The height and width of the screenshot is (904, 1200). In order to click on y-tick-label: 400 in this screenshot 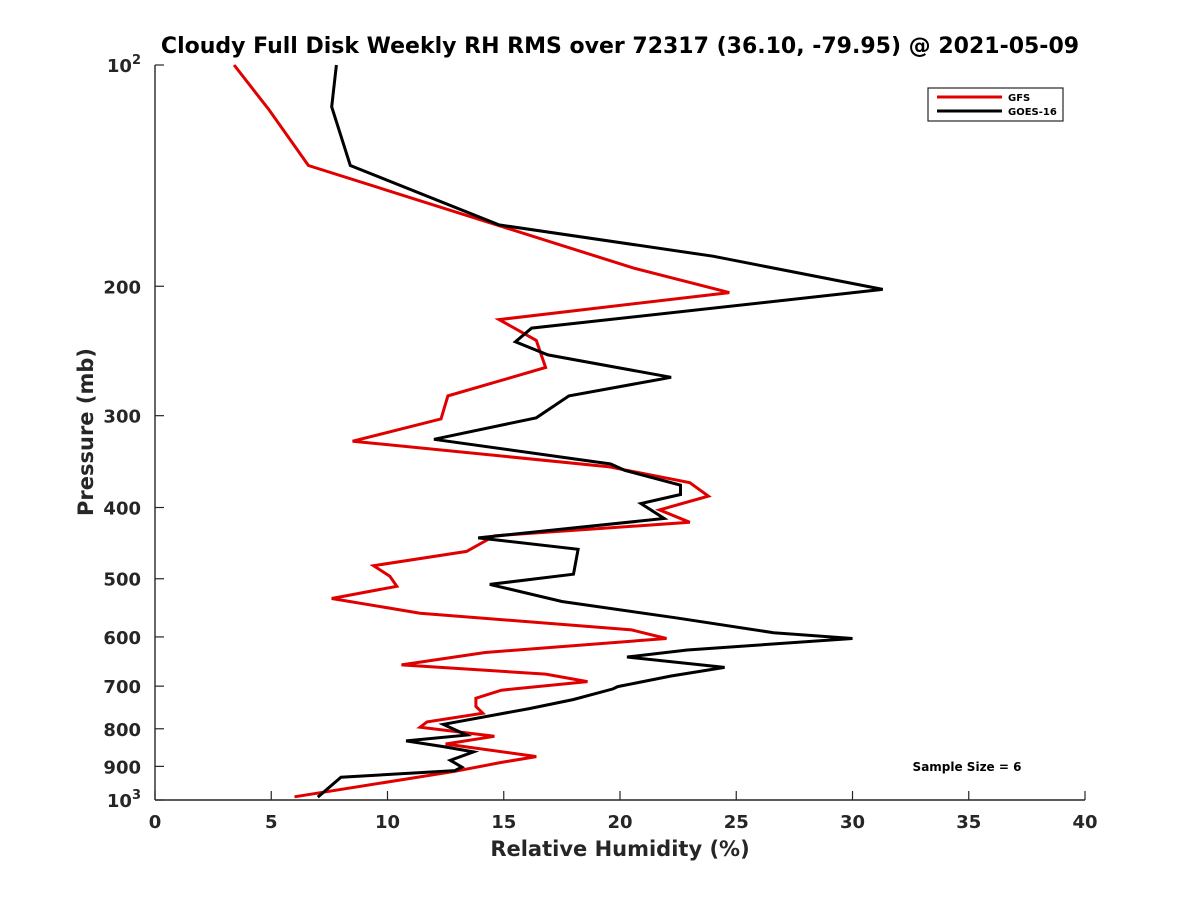, I will do `click(122, 509)`.